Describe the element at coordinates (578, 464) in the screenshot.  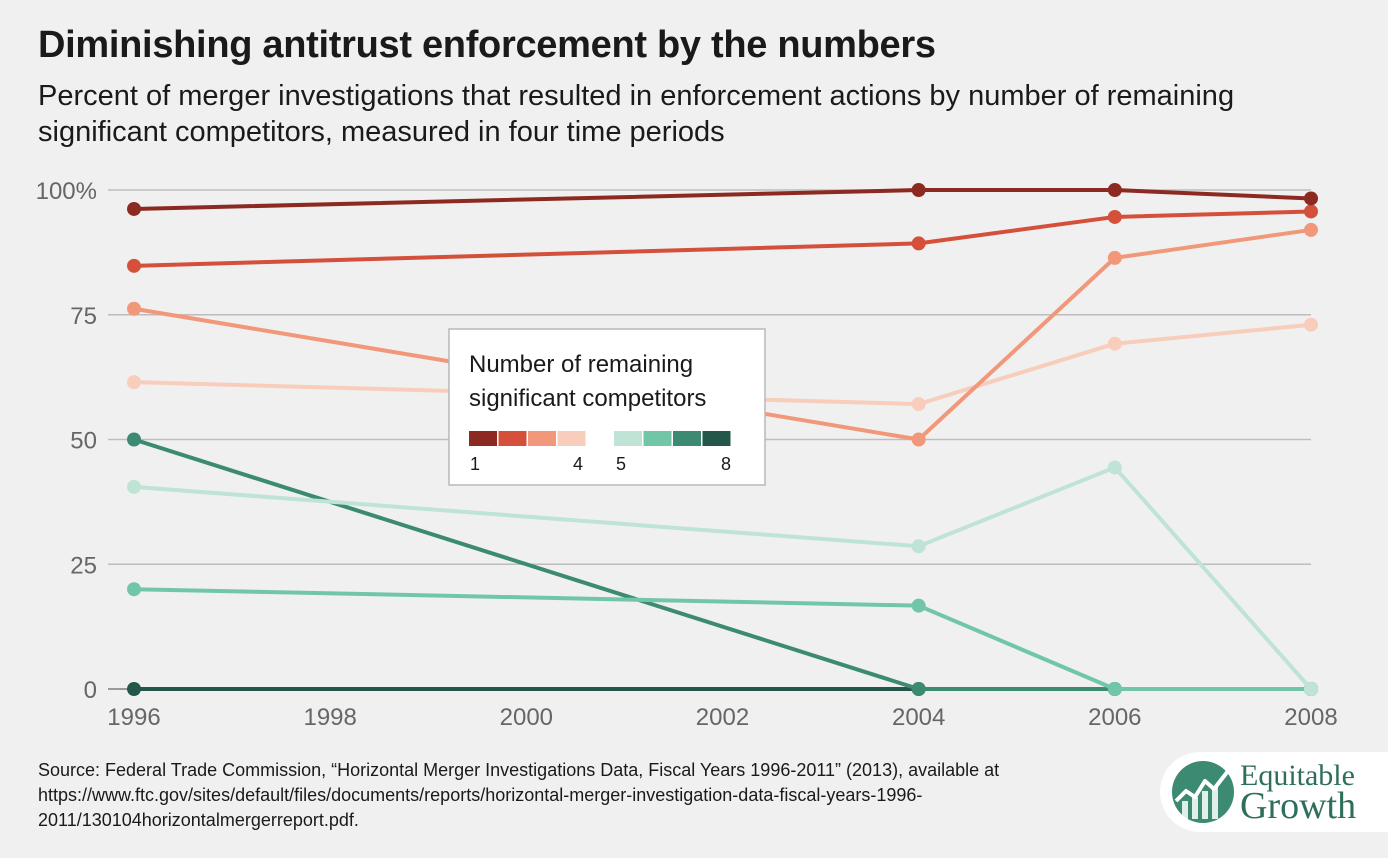
I see `legend-label-4: 4` at that location.